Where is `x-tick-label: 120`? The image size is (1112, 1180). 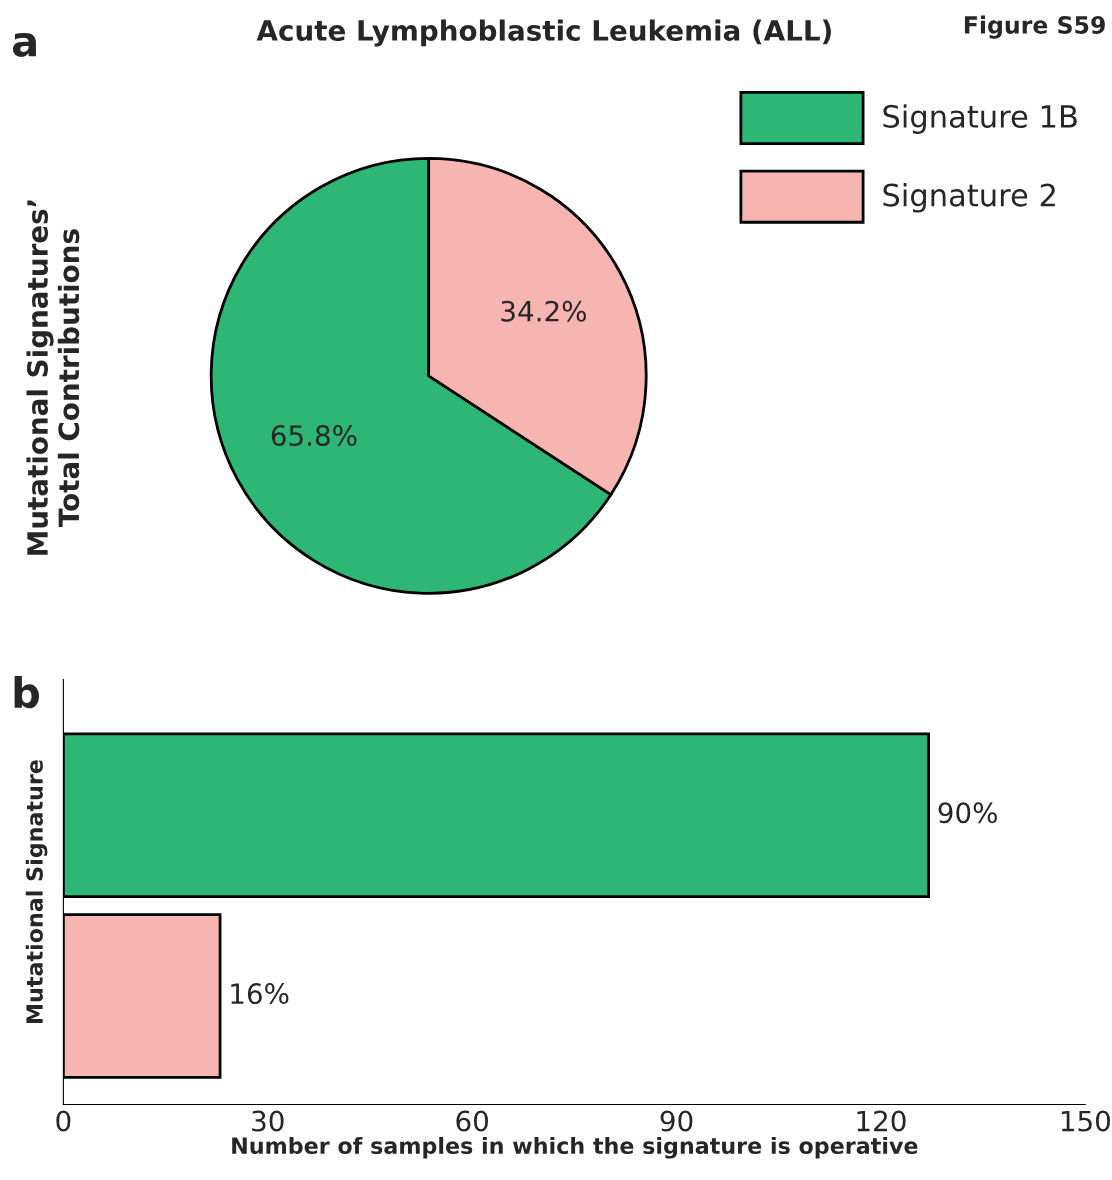 x-tick-label: 120 is located at coordinates (881, 1121).